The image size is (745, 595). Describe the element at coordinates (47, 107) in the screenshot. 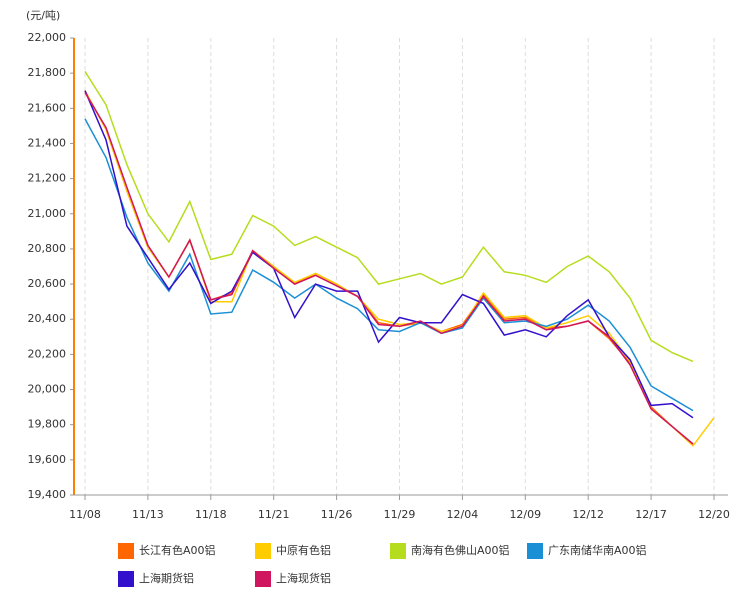

I see `y-tick-label: 21,600` at that location.